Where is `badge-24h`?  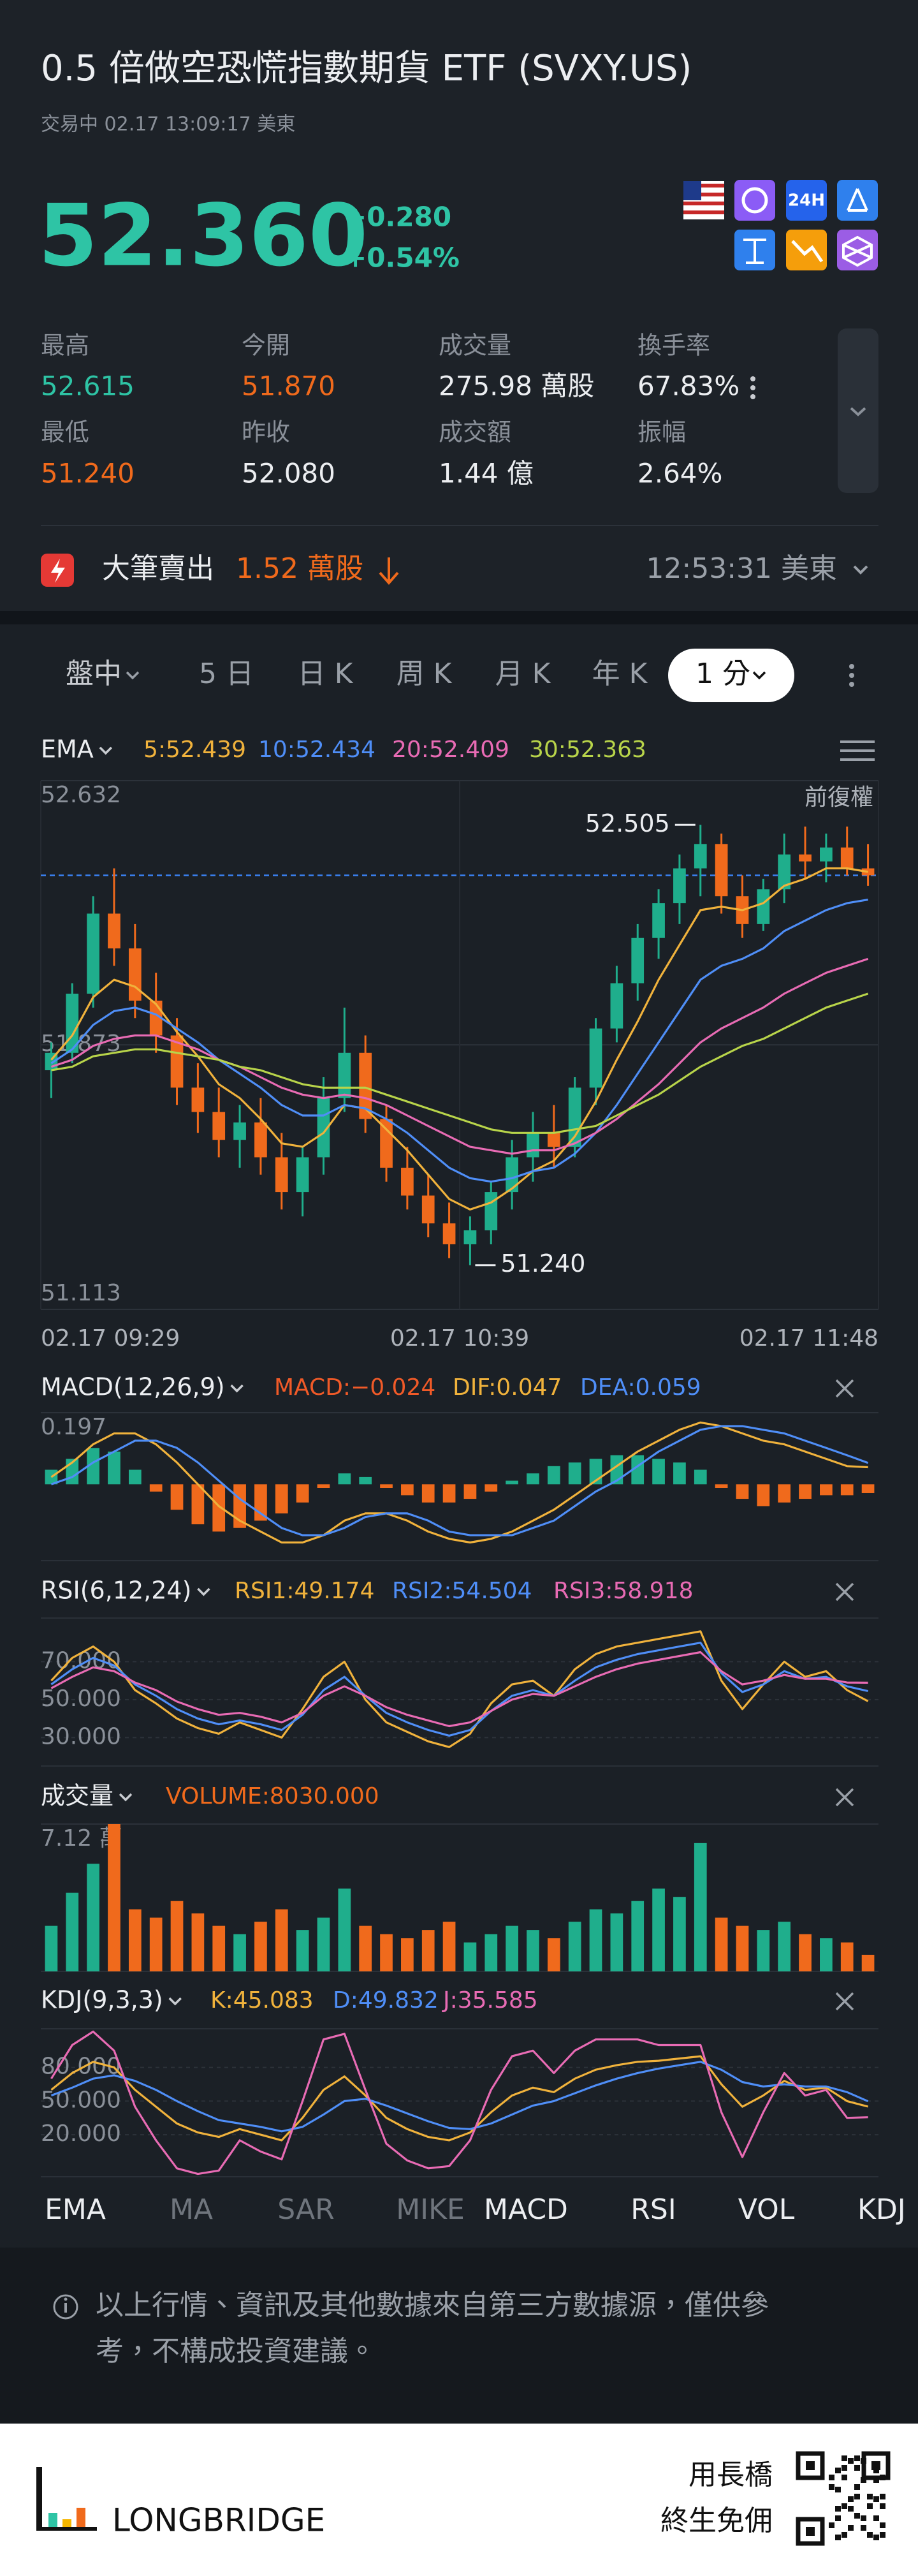 badge-24h is located at coordinates (806, 200).